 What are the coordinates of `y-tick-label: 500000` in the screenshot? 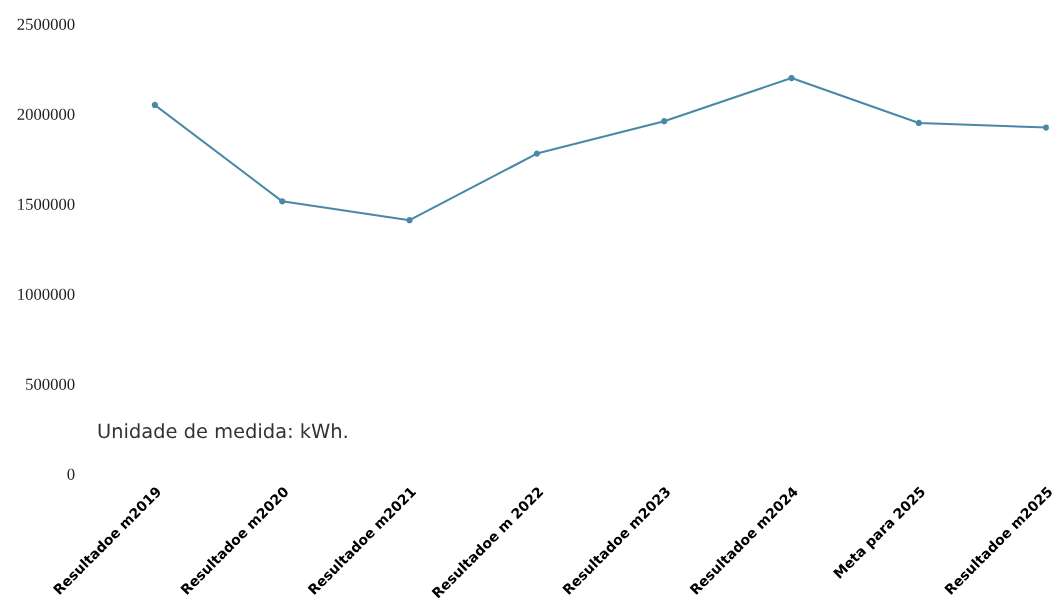 It's located at (50, 384).